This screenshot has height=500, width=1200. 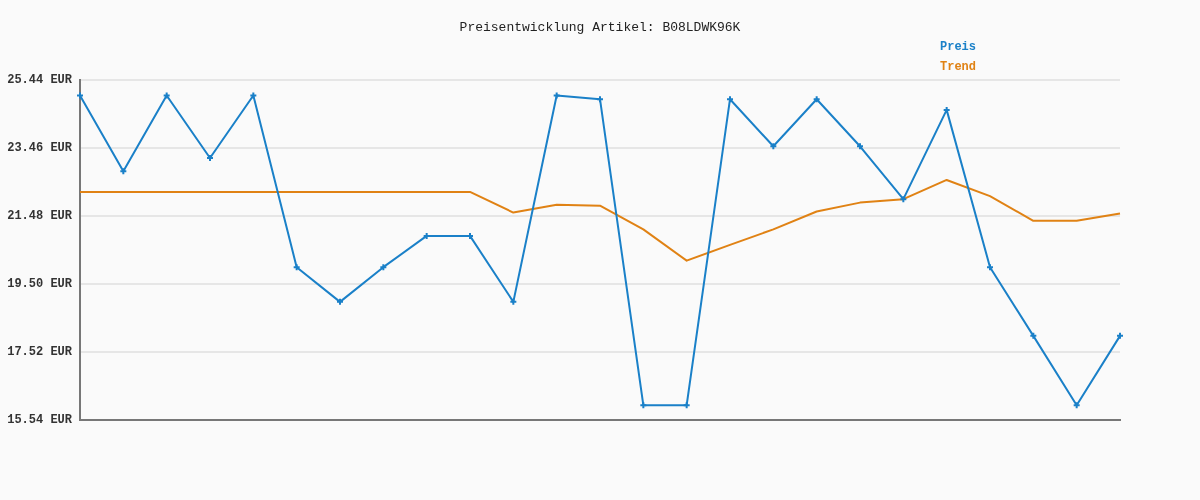 What do you see at coordinates (40, 216) in the screenshot?
I see `y-tick-label: 21.48 EUR` at bounding box center [40, 216].